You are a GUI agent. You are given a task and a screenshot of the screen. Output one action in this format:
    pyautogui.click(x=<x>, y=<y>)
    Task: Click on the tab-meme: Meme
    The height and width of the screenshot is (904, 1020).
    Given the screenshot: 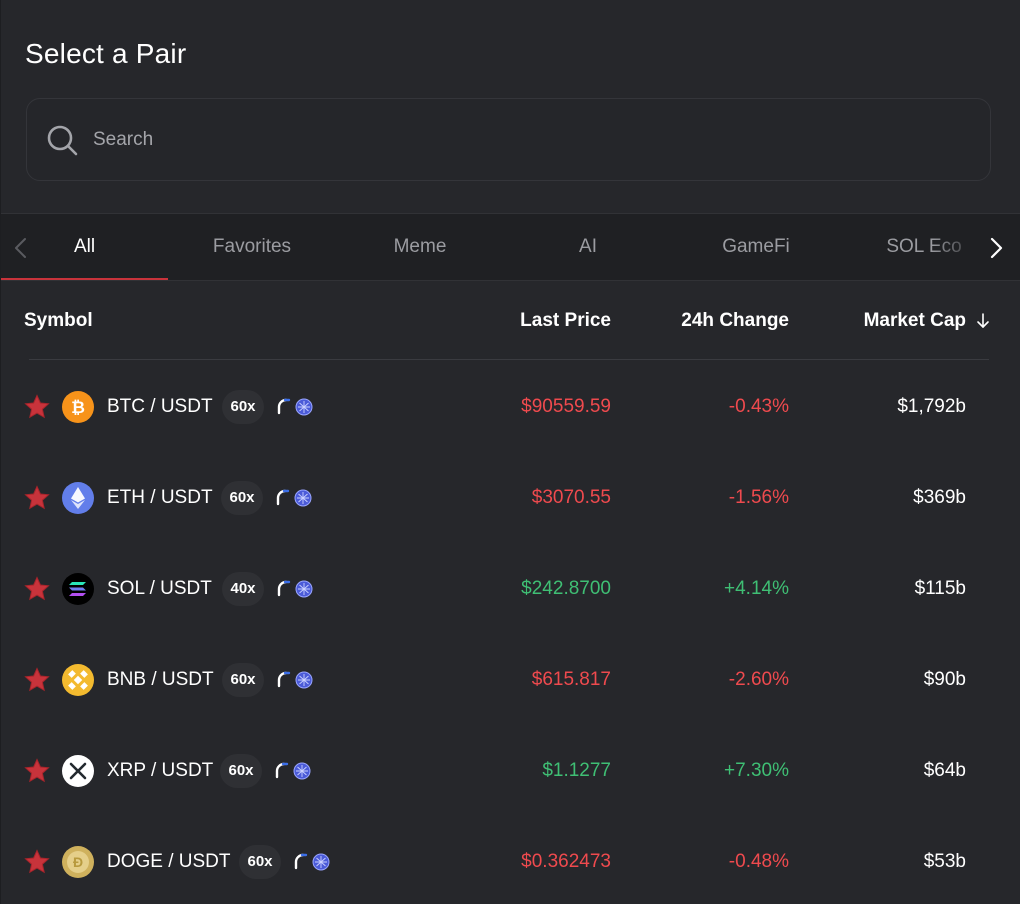 What is the action you would take?
    pyautogui.click(x=420, y=246)
    